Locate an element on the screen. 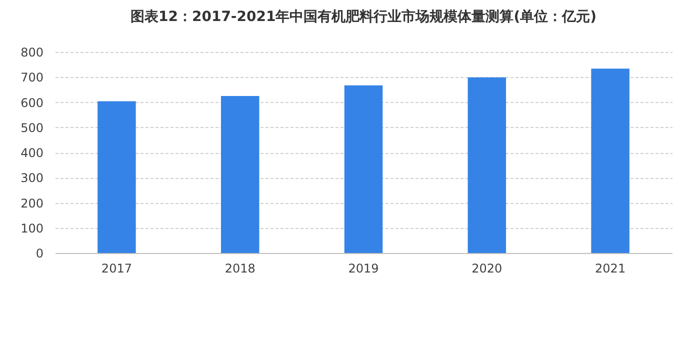  x-tick-label: 2018 is located at coordinates (240, 269).